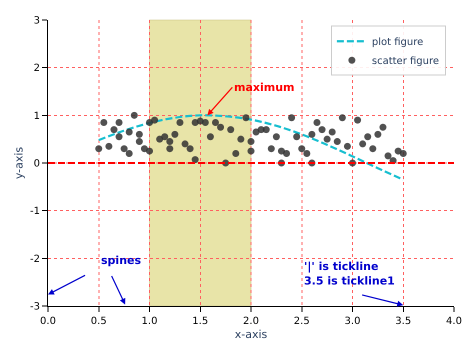 This screenshot has width=474, height=351. Describe the element at coordinates (403, 321) in the screenshot. I see `x-tick-label: 3.5` at that location.